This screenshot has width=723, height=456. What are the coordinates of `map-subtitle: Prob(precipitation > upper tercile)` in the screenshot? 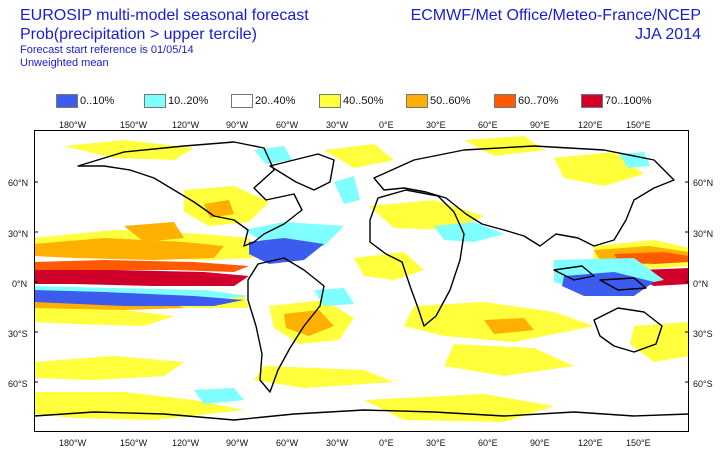 It's located at (139, 34).